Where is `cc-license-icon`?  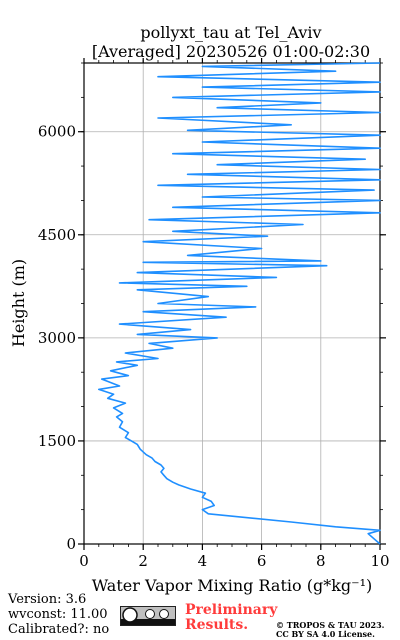 cc-license-icon is located at coordinates (148, 616).